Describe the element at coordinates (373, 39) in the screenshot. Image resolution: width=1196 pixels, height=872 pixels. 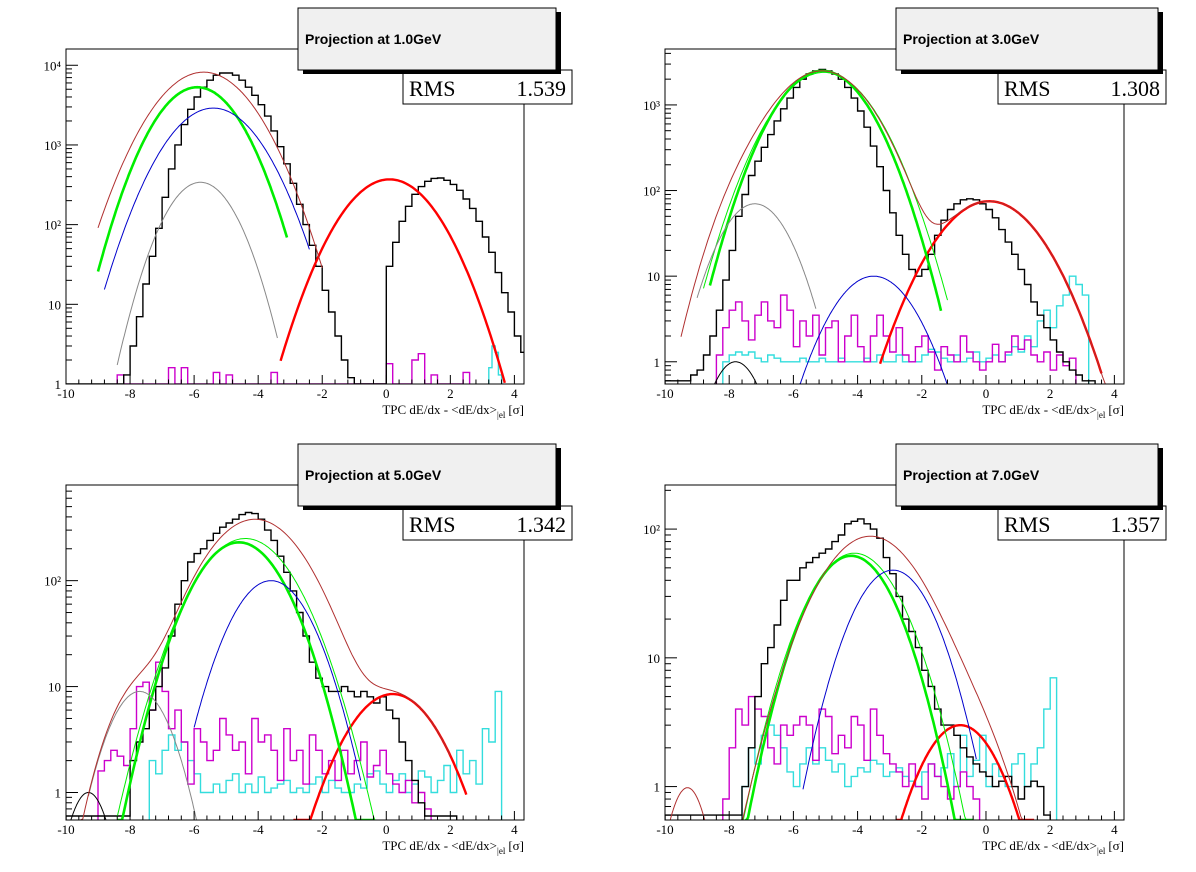
I see `chart-title: Projection at 1.0GeV` at that location.